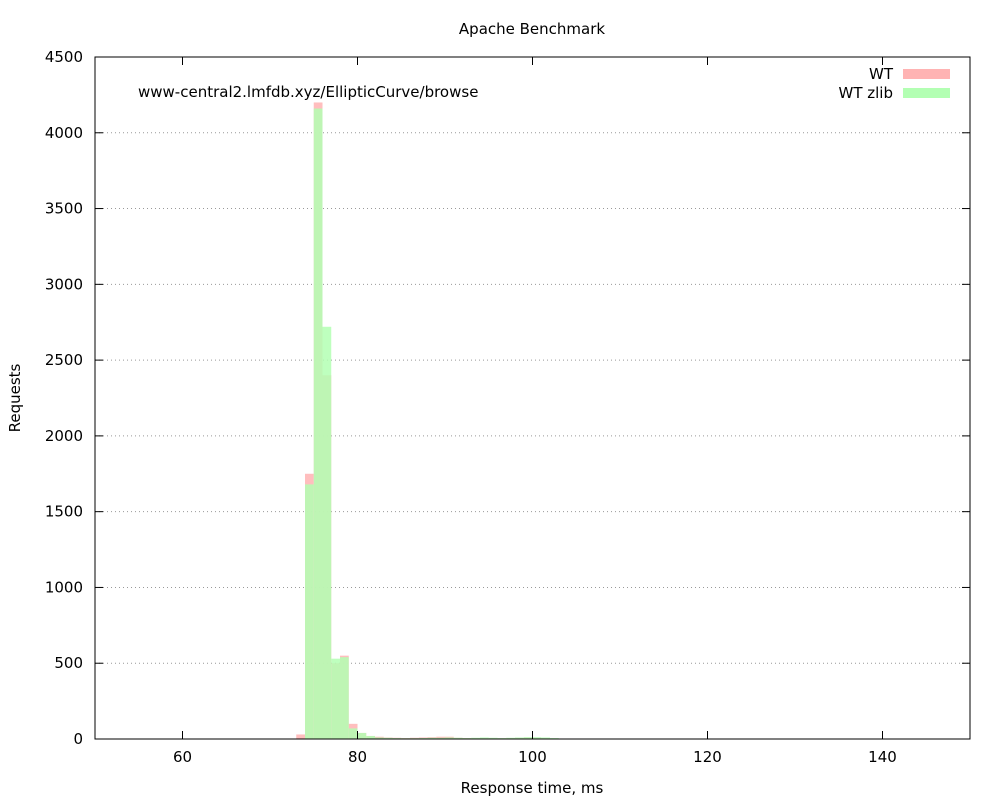 Image resolution: width=1000 pixels, height=800 pixels. What do you see at coordinates (866, 93) in the screenshot?
I see `legend-label: WT zlib` at bounding box center [866, 93].